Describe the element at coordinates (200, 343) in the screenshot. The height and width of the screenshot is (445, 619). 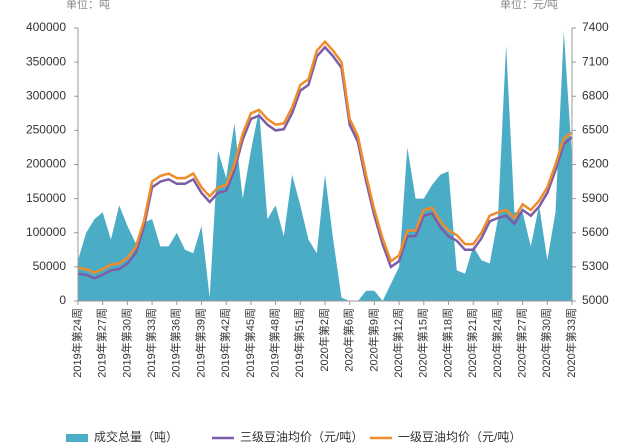
I see `x-tick-label: 2019年第39周` at that location.